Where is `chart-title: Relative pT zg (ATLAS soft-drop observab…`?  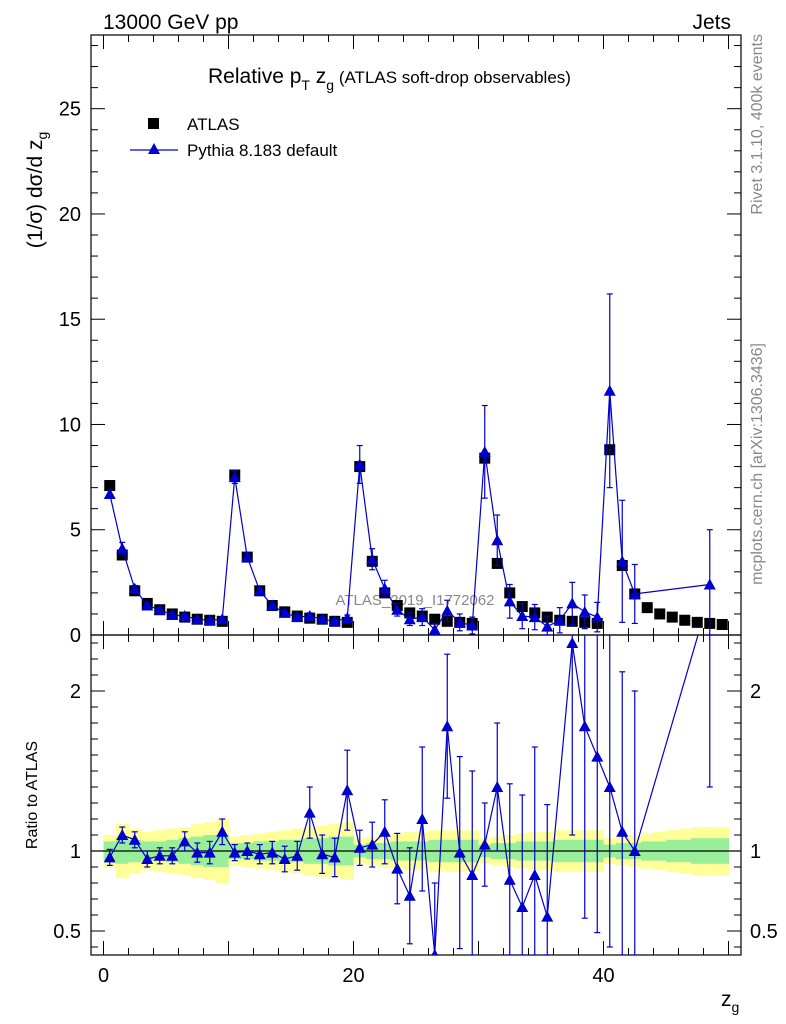
chart-title: Relative pT zg (ATLAS soft-drop observab… is located at coordinates (389, 79).